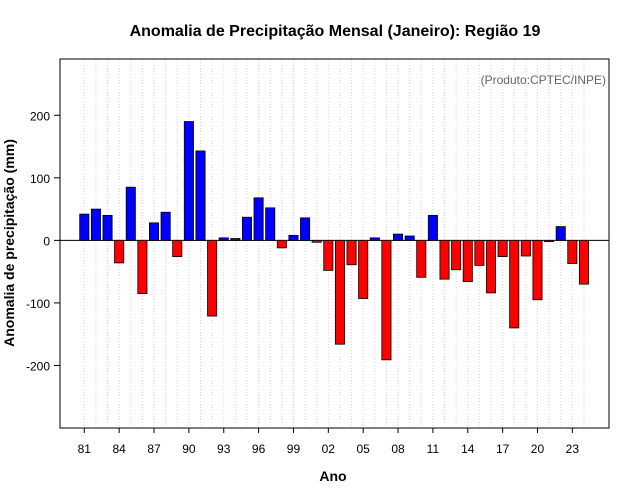  What do you see at coordinates (433, 449) in the screenshot?
I see `x-tick-label: 11` at bounding box center [433, 449].